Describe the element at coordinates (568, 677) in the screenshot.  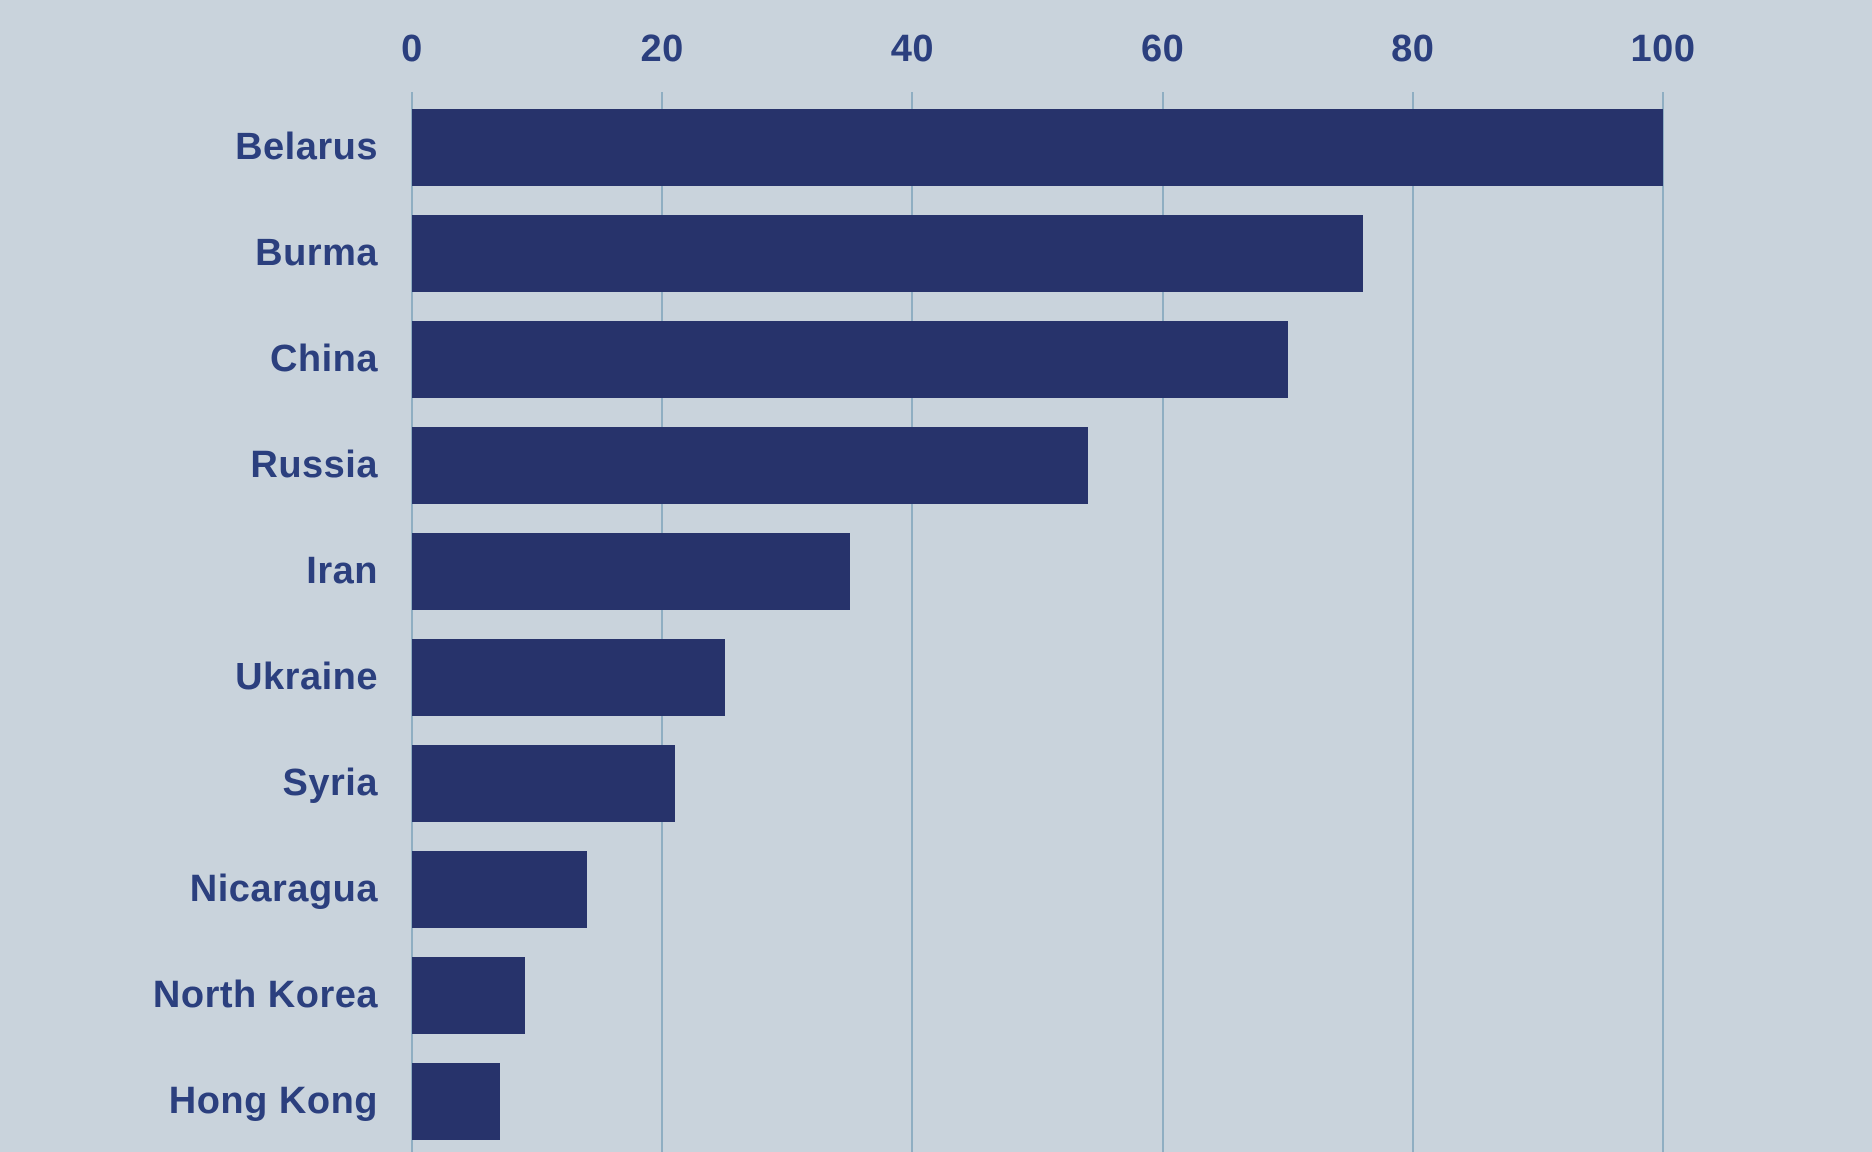
I see `bar-ukraine` at that location.